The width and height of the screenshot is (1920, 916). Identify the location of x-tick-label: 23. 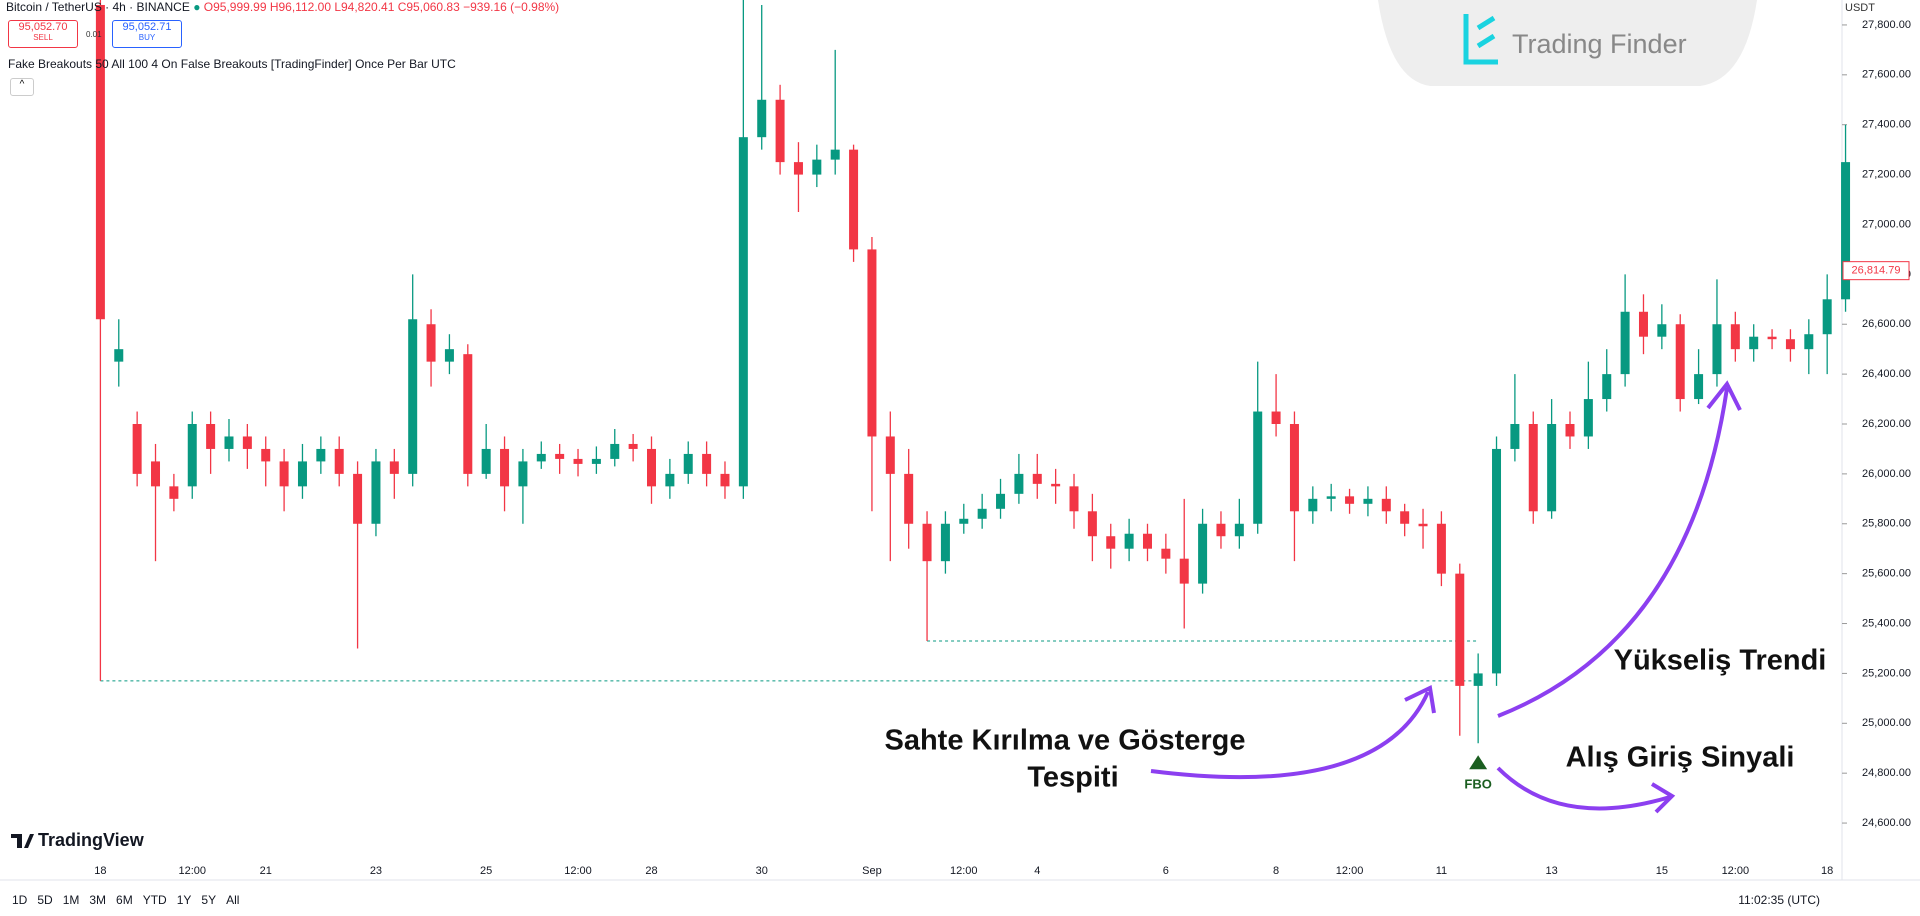
(376, 871).